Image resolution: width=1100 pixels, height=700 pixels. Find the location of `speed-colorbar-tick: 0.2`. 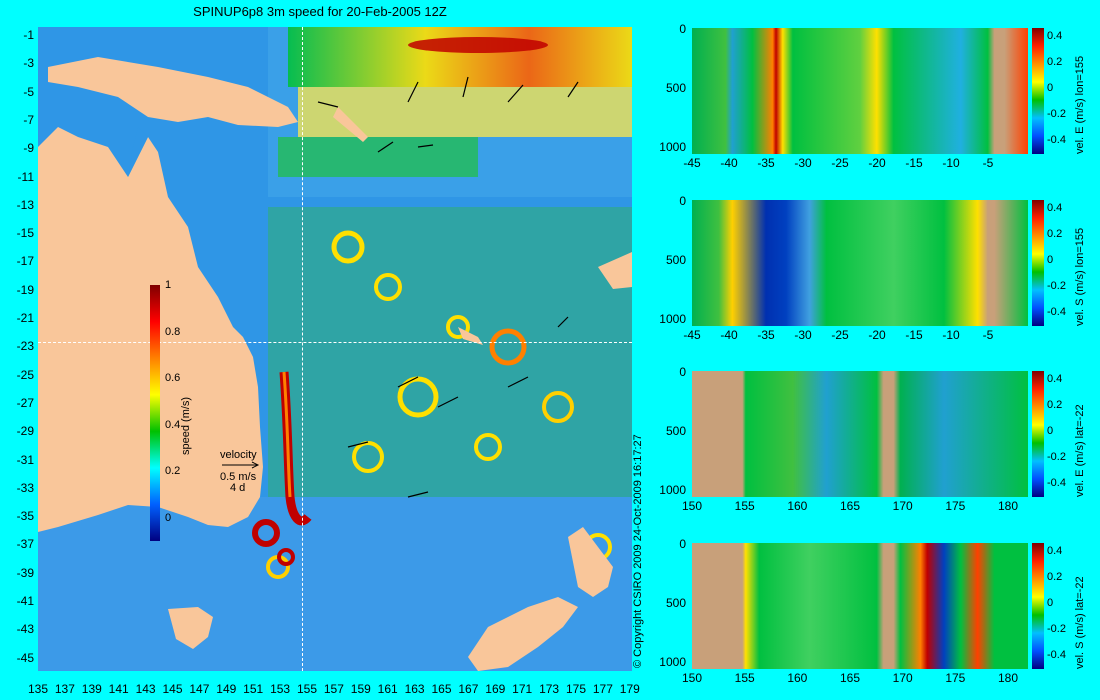

speed-colorbar-tick: 0.2 is located at coordinates (173, 471).